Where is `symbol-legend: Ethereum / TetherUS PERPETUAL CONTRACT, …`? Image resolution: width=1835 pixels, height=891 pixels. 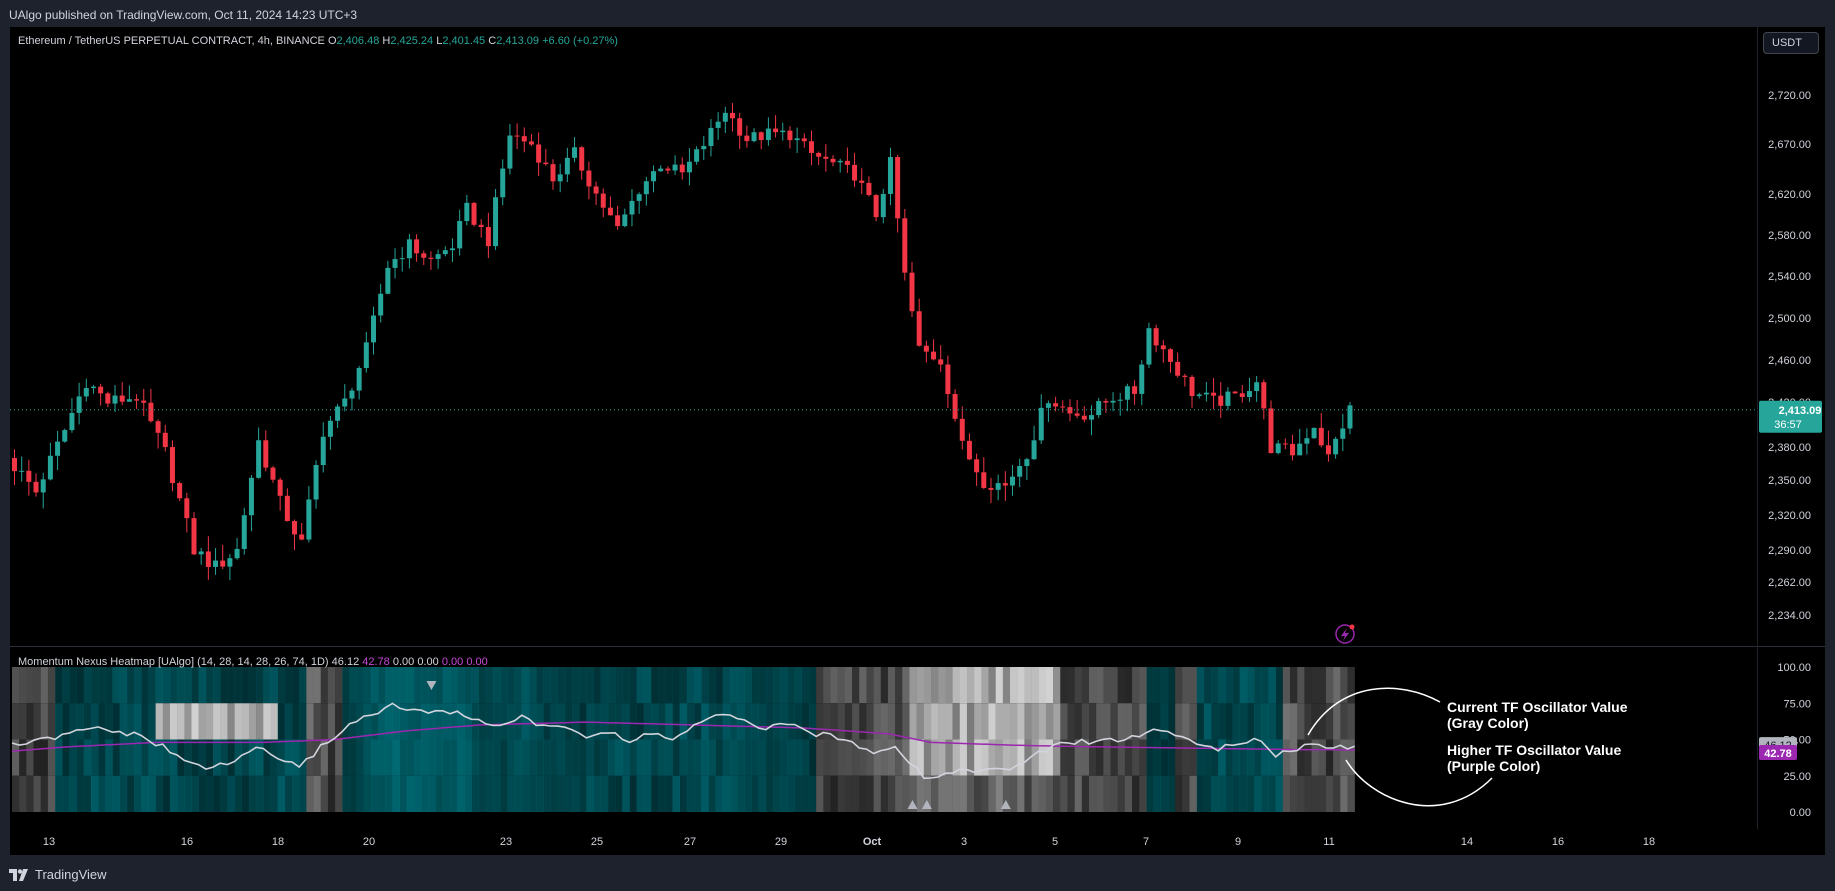
symbol-legend: Ethereum / TetherUS PERPETUAL CONTRACT, … is located at coordinates (318, 41).